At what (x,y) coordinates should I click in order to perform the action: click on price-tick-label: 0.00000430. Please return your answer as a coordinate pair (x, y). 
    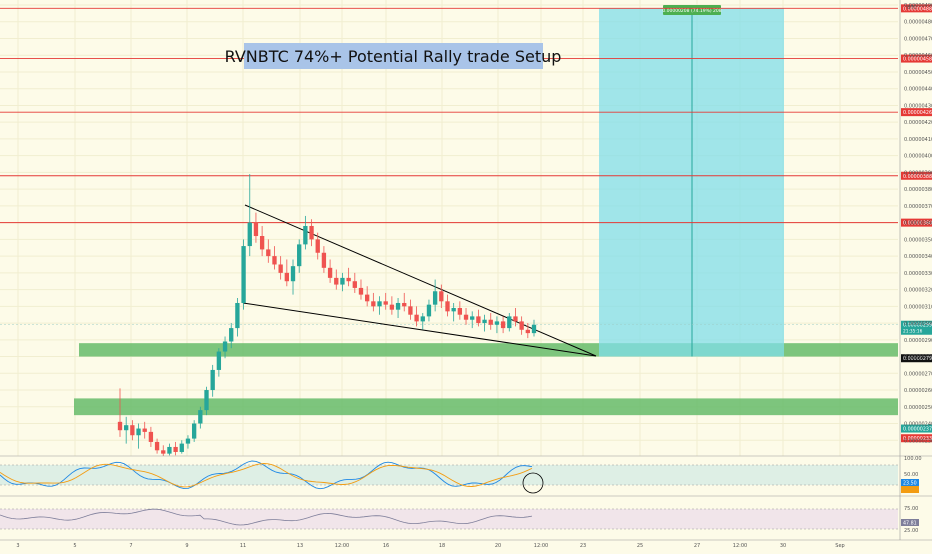
    Looking at the image, I should click on (918, 106).